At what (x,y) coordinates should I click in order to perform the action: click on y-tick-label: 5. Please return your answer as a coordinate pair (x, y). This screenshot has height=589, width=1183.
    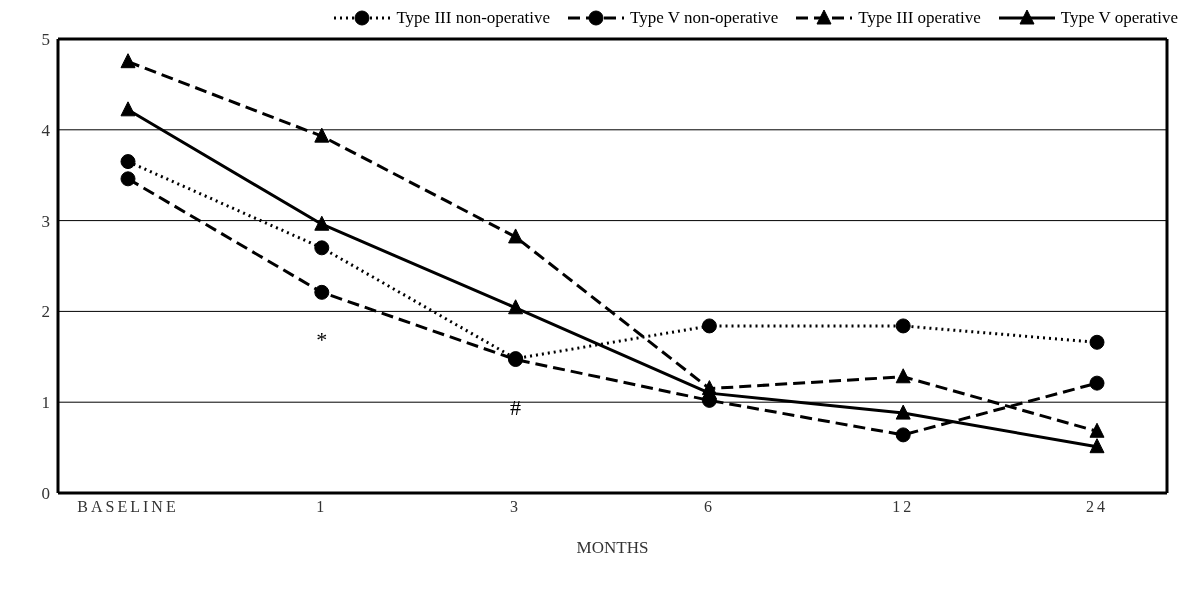
    Looking at the image, I should click on (45, 40).